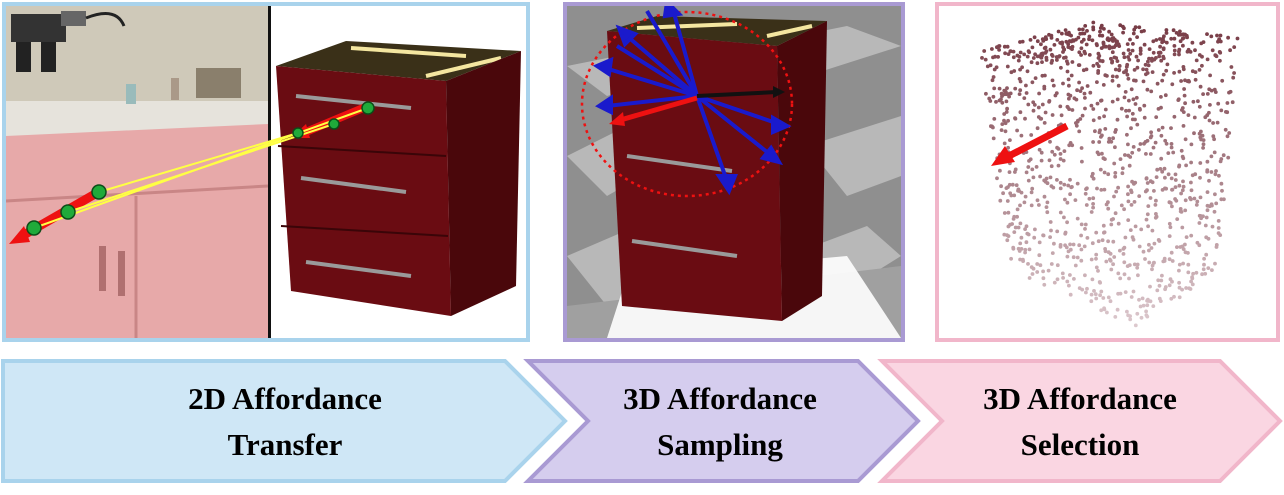 Image resolution: width=1284 pixels, height=495 pixels. I want to click on stage-label-line1: 3D Affordance, so click(1080, 398).